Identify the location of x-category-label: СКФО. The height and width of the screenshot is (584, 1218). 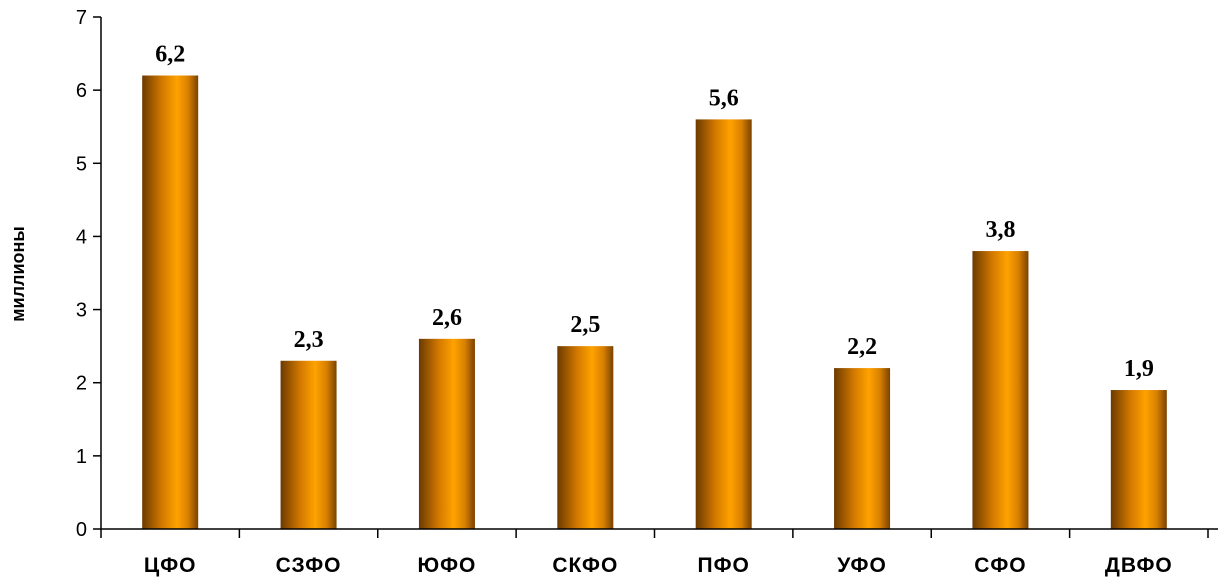
(585, 565).